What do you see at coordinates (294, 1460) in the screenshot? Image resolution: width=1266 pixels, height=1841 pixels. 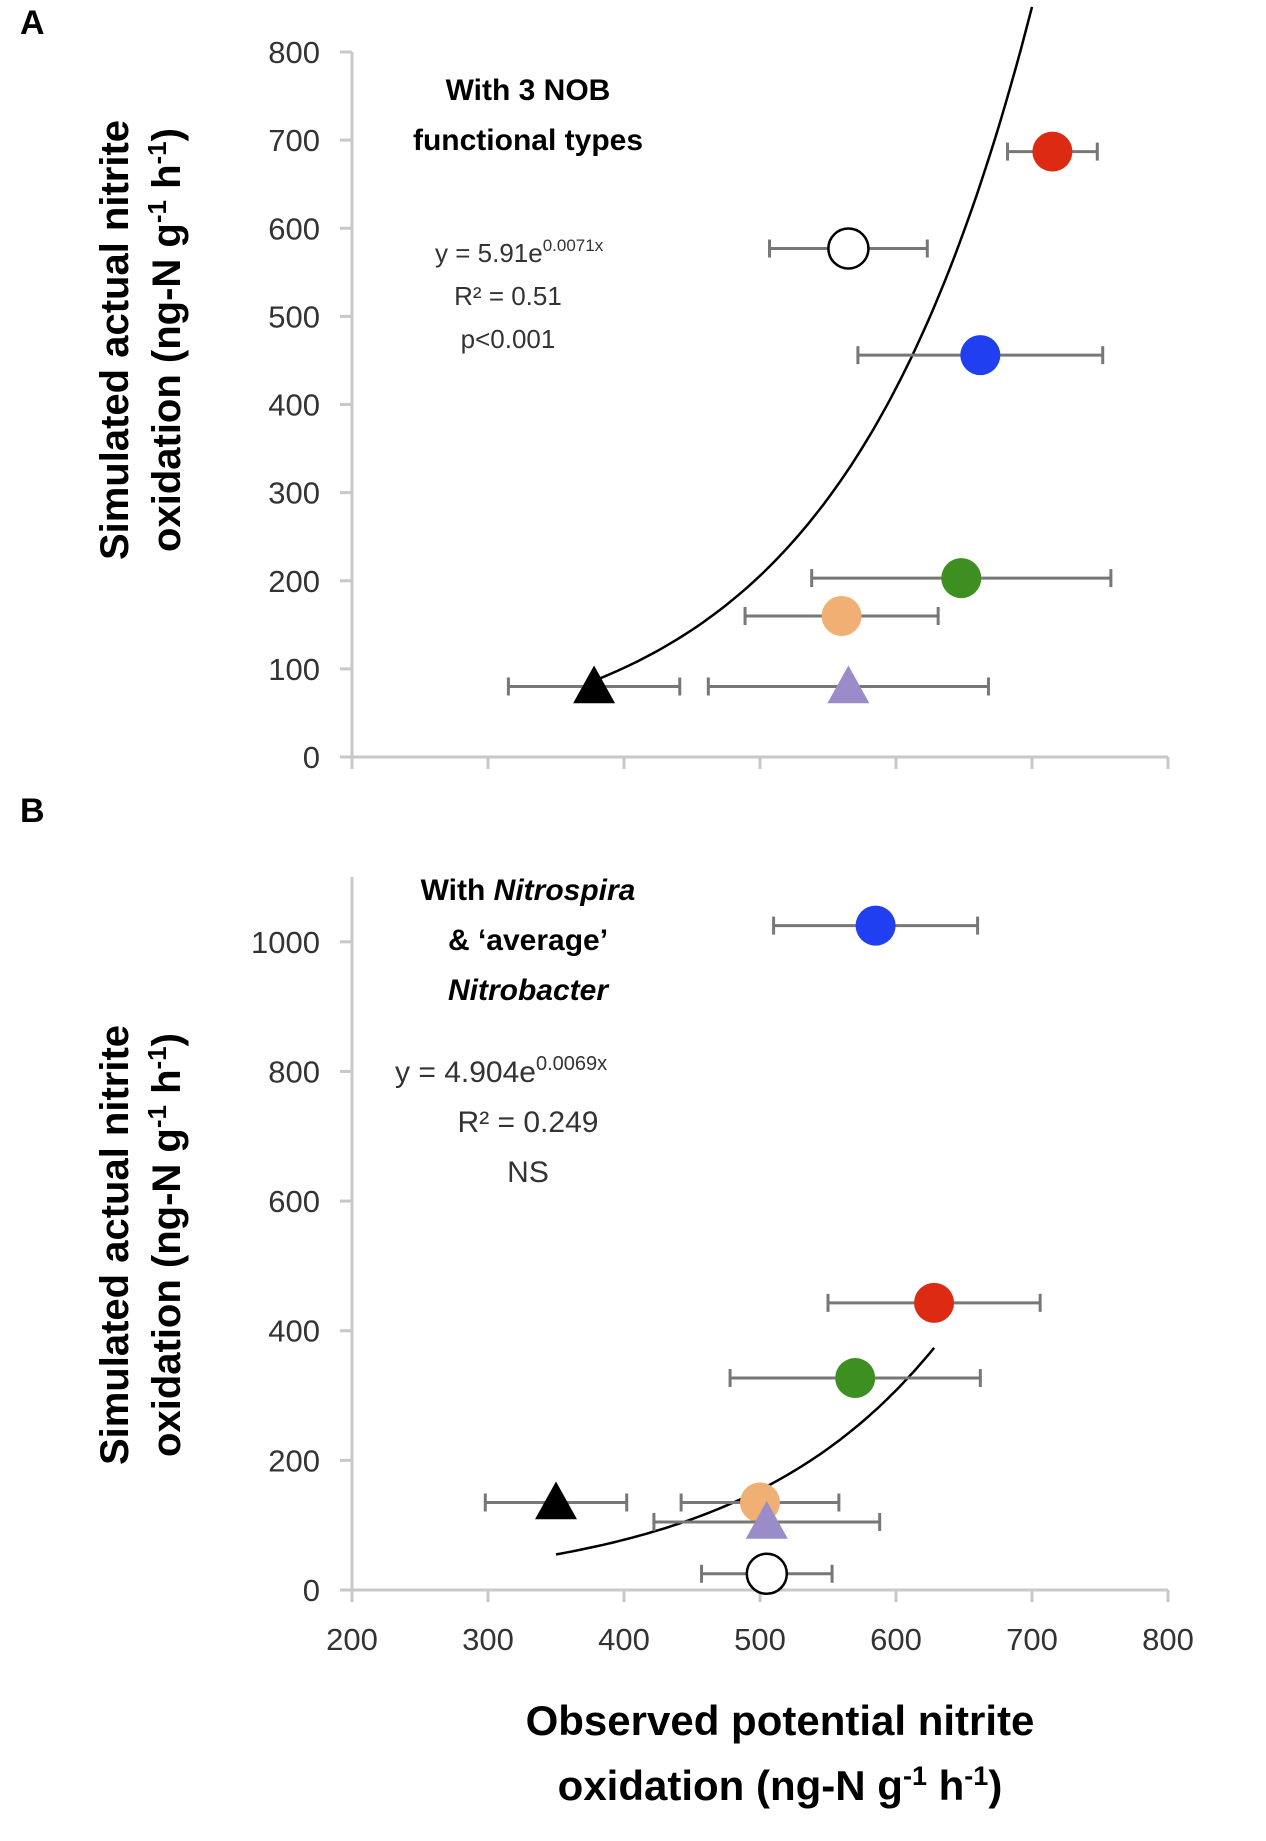 I see `y-tick-label-b: 200` at bounding box center [294, 1460].